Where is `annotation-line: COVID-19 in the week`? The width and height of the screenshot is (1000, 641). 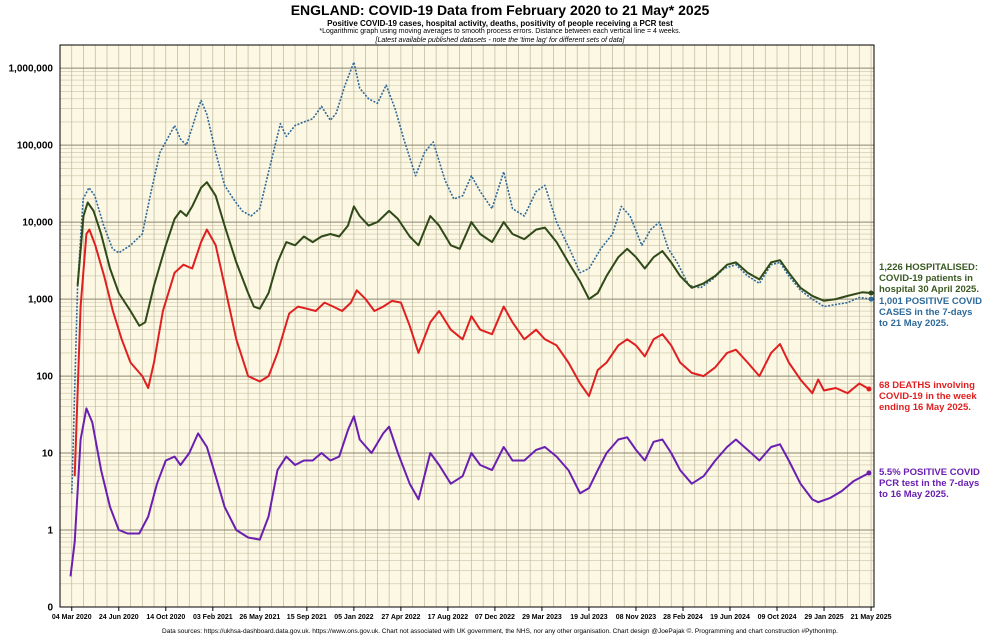 annotation-line: COVID-19 in the week is located at coordinates (928, 396).